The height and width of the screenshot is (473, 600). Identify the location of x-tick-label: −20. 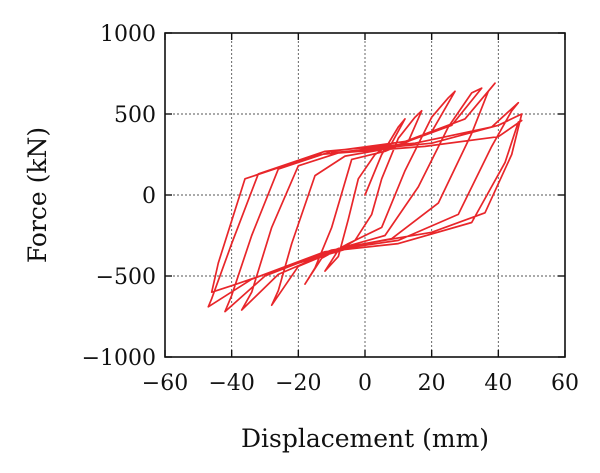
(298, 383).